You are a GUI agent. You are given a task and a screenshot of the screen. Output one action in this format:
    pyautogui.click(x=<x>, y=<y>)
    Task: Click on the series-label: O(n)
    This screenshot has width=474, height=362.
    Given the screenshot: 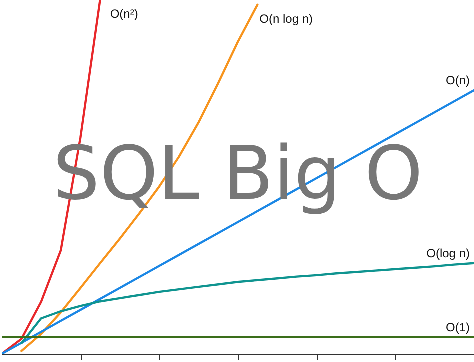 What is the action you would take?
    pyautogui.click(x=458, y=81)
    